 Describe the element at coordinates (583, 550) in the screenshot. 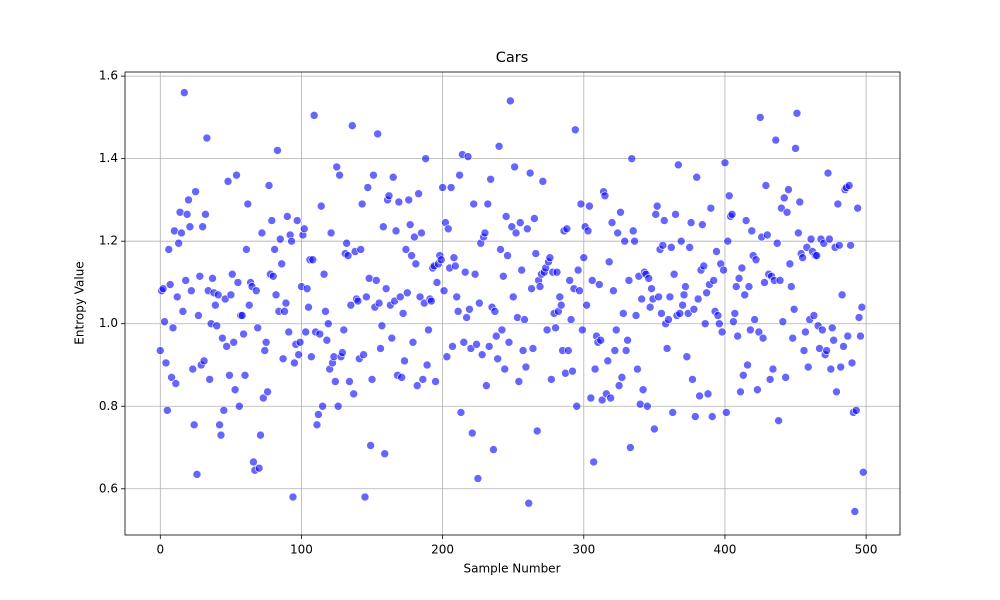

I see `x-tick-label: 300` at that location.